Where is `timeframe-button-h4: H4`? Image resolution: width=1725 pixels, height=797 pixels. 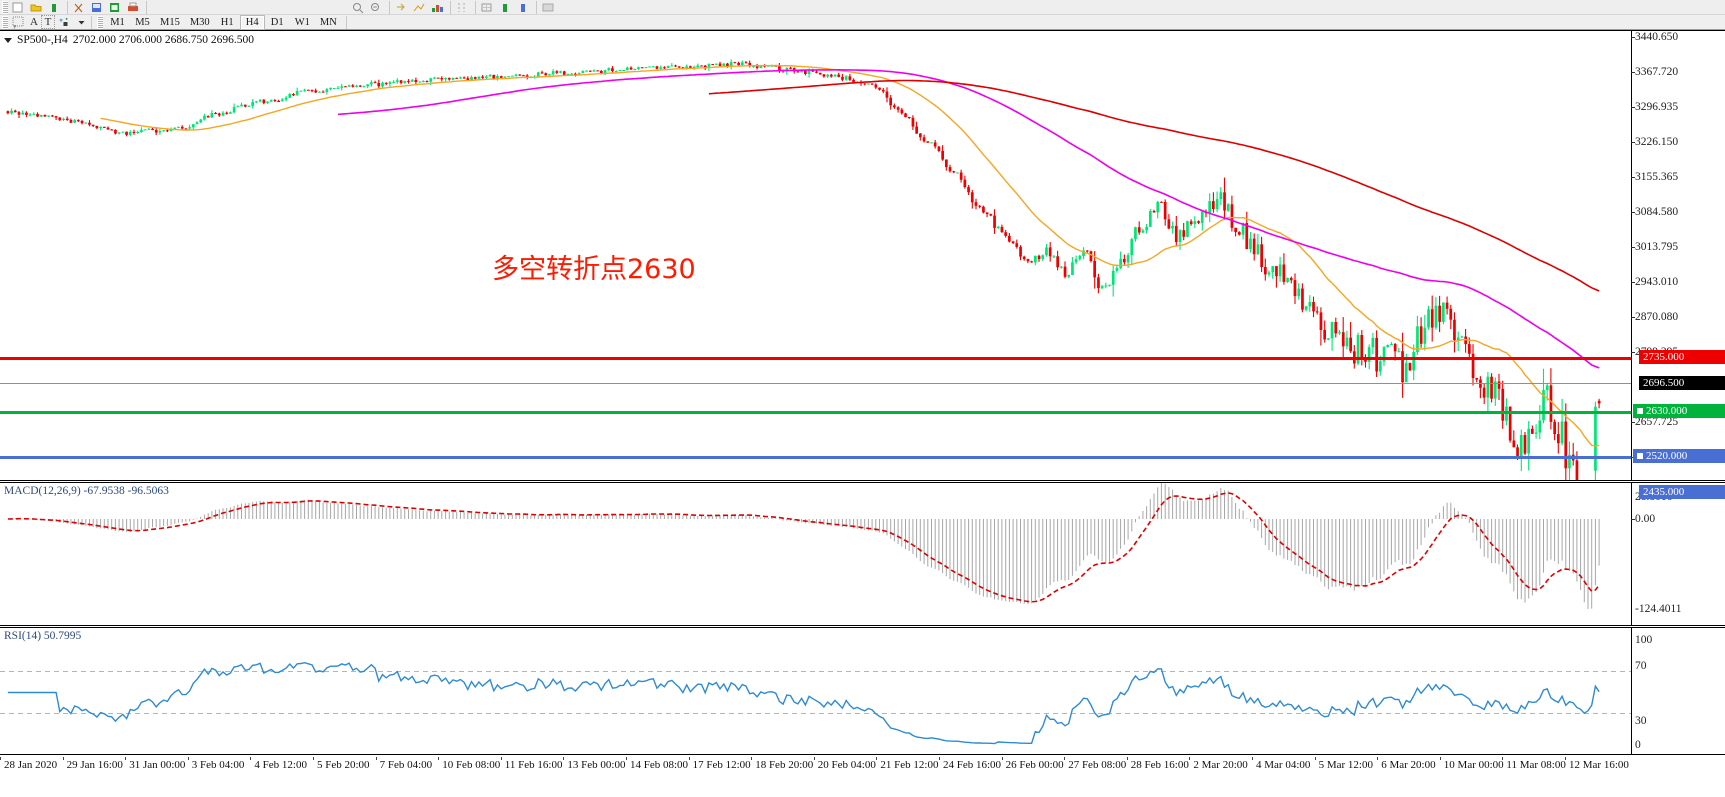
timeframe-button-h4: H4 is located at coordinates (252, 22).